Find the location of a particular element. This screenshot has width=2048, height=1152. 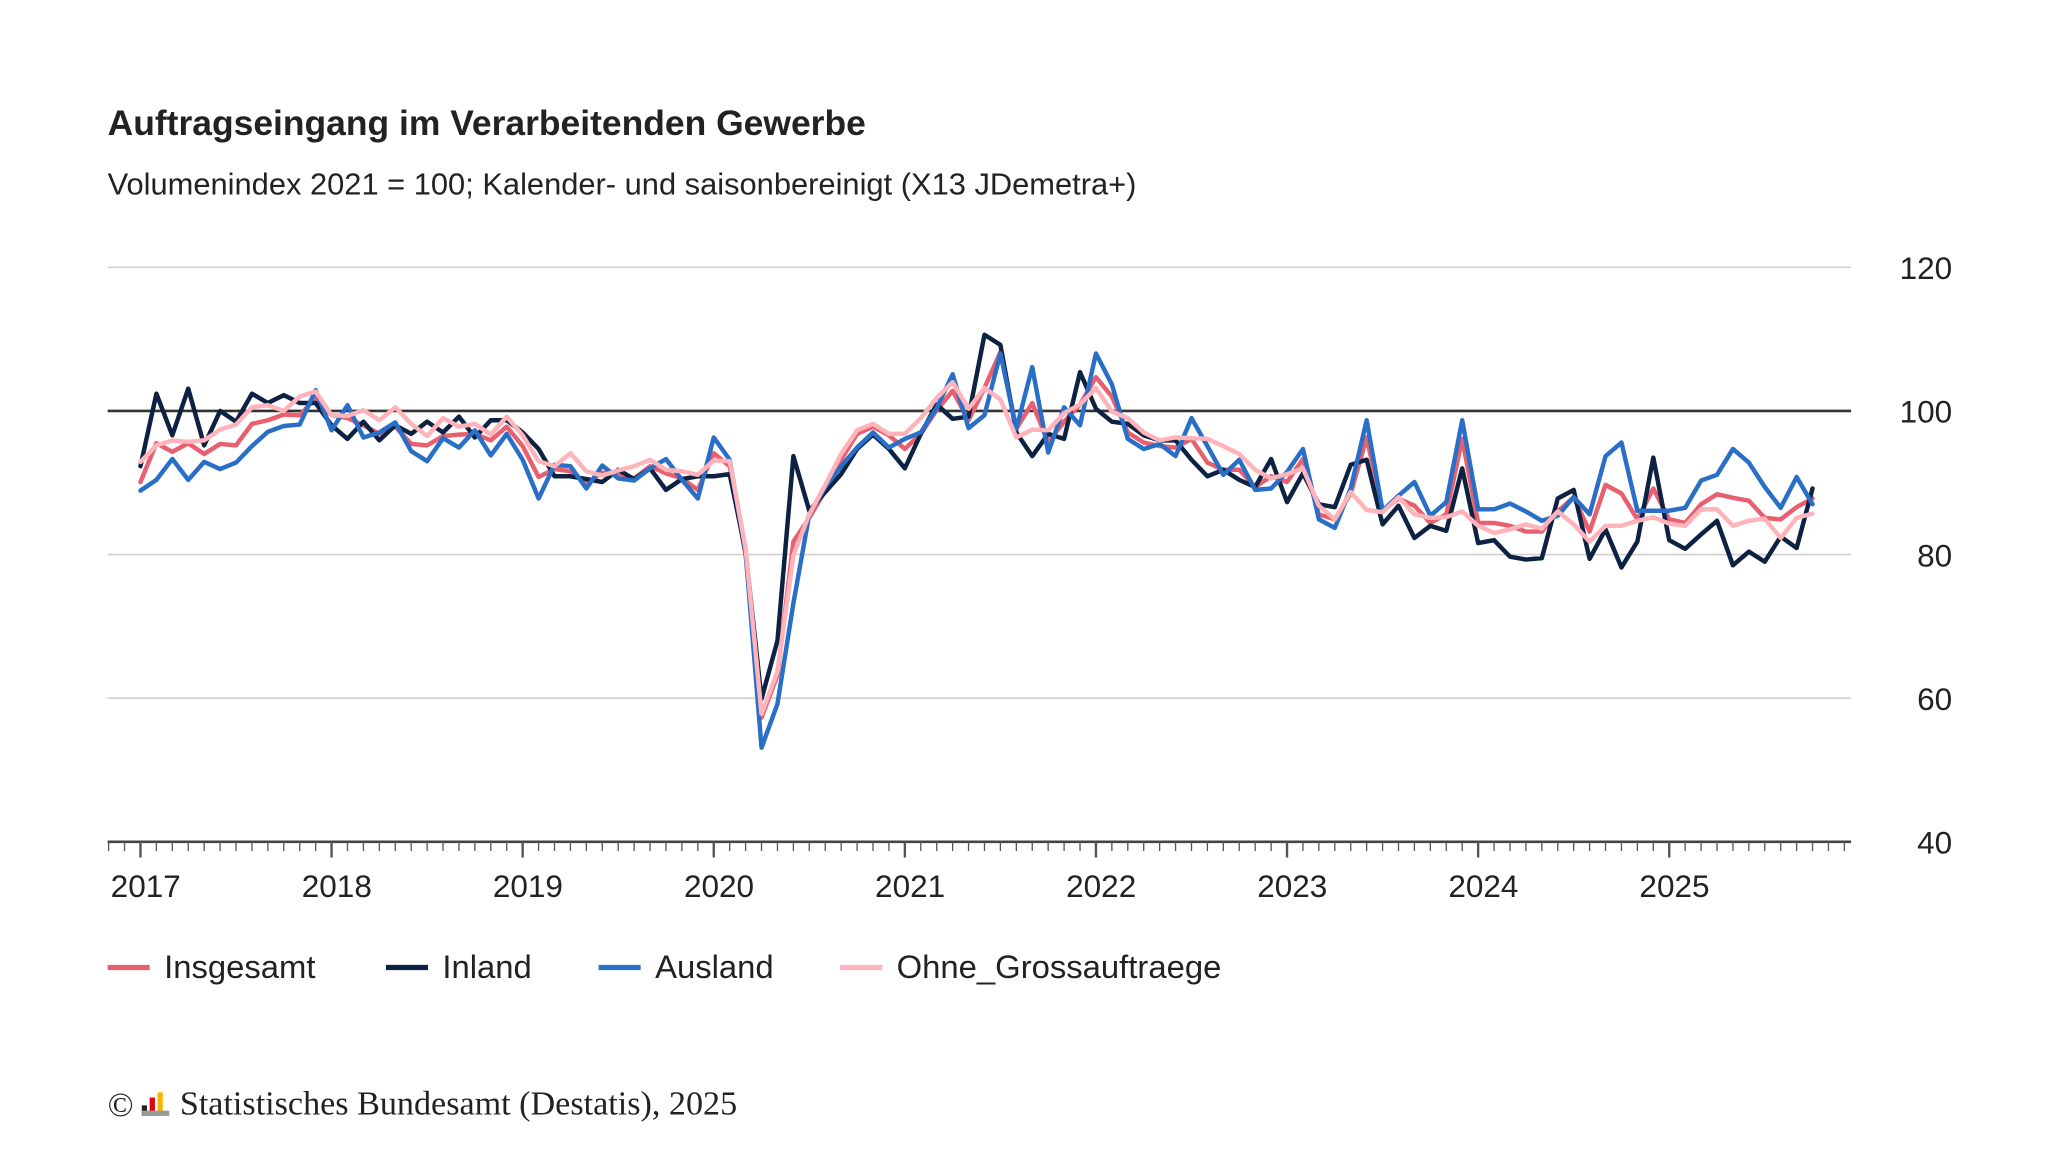

x-tick-label: 2017 is located at coordinates (146, 886).